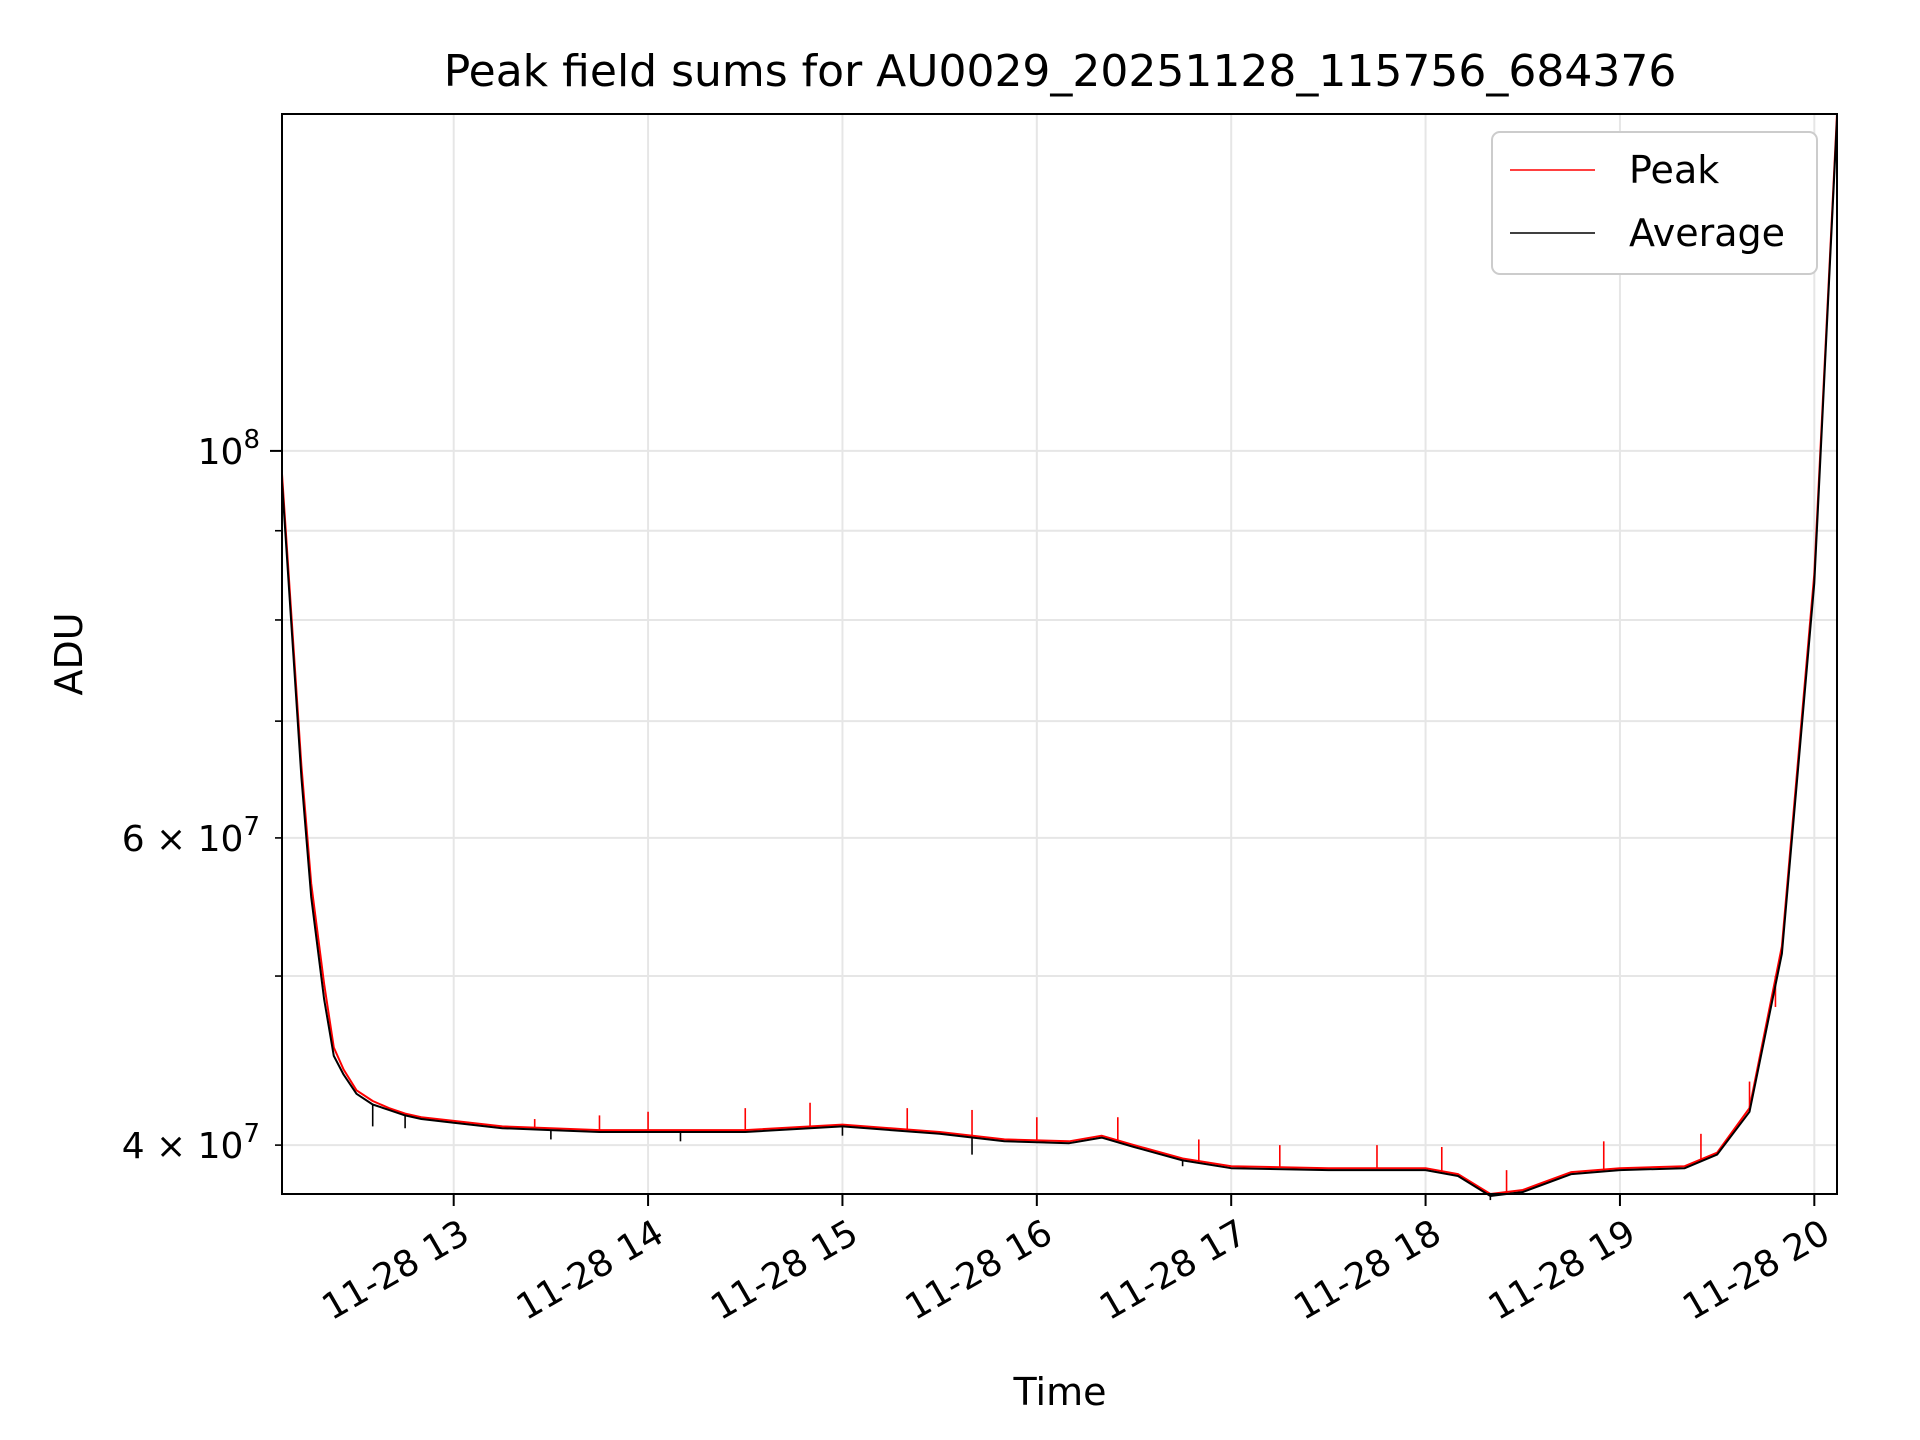 The width and height of the screenshot is (1920, 1440). Describe the element at coordinates (69, 653) in the screenshot. I see `y-axis-title: ADU` at that location.